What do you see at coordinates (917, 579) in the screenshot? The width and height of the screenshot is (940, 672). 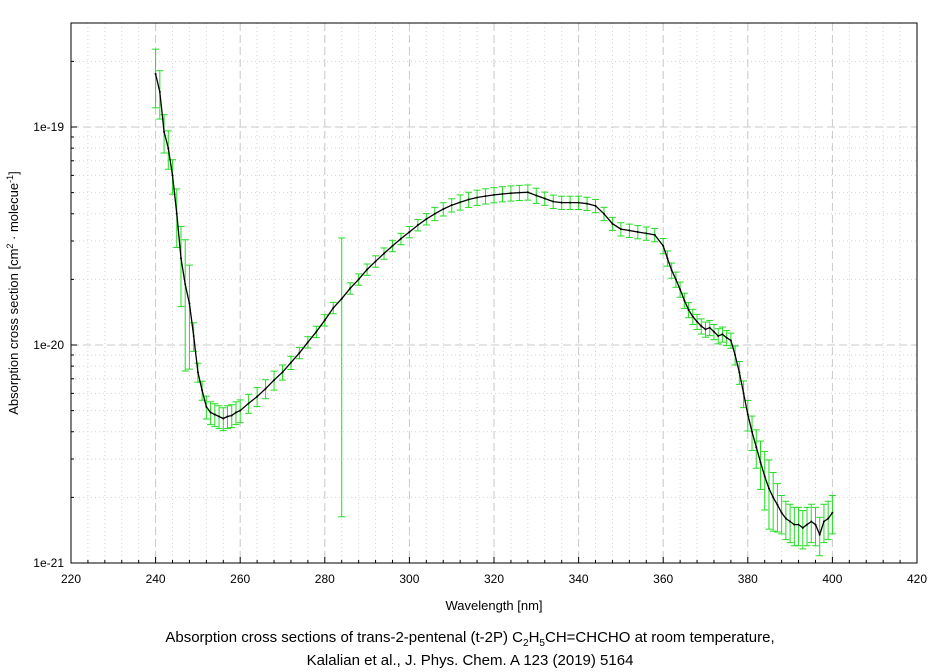 I see `x-tick-label: 420` at bounding box center [917, 579].